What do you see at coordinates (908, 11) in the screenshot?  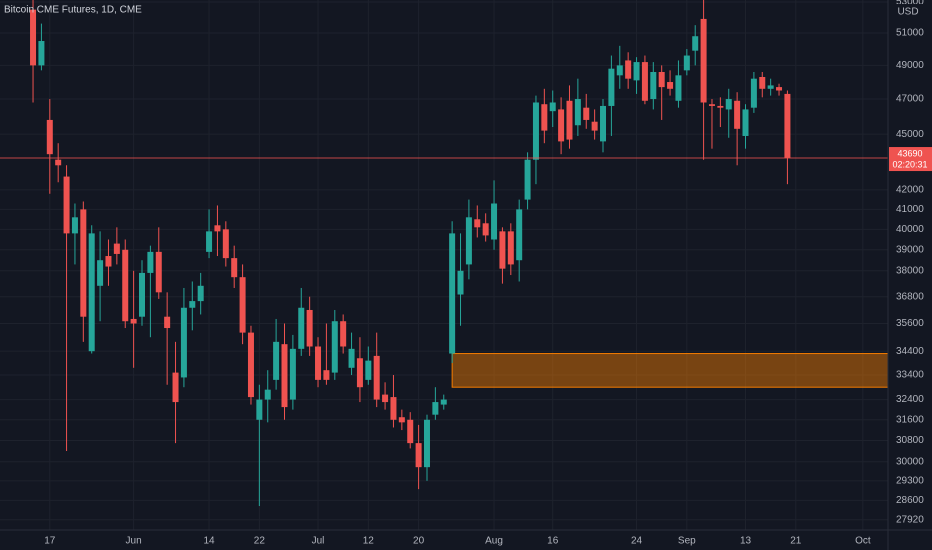 I see `currency-box` at bounding box center [908, 11].